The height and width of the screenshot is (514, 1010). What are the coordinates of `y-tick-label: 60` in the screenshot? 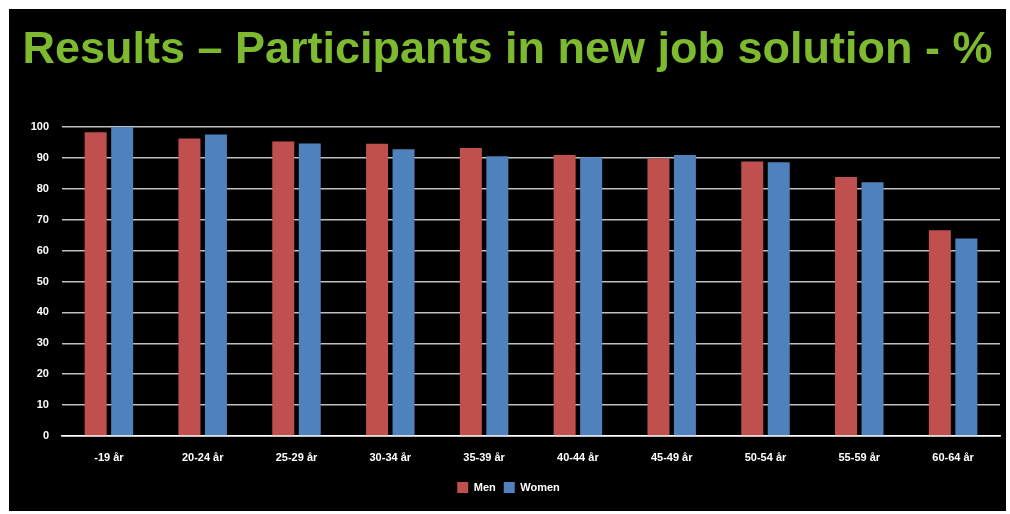 It's located at (42, 249).